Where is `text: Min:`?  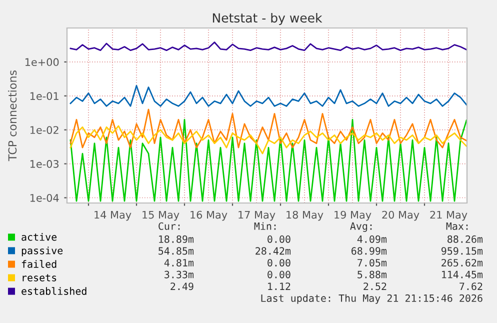
text: Min: is located at coordinates (265, 226).